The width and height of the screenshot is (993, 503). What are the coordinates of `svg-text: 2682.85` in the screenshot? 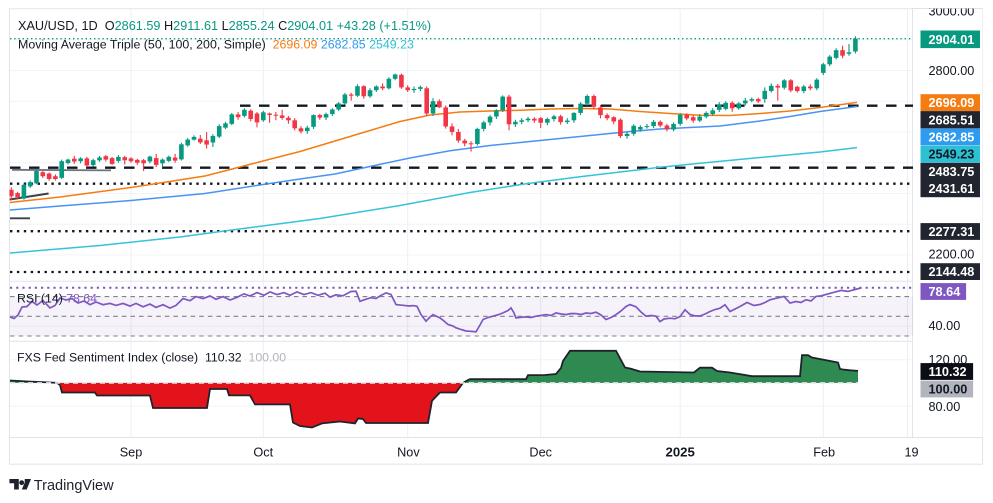 It's located at (952, 138).